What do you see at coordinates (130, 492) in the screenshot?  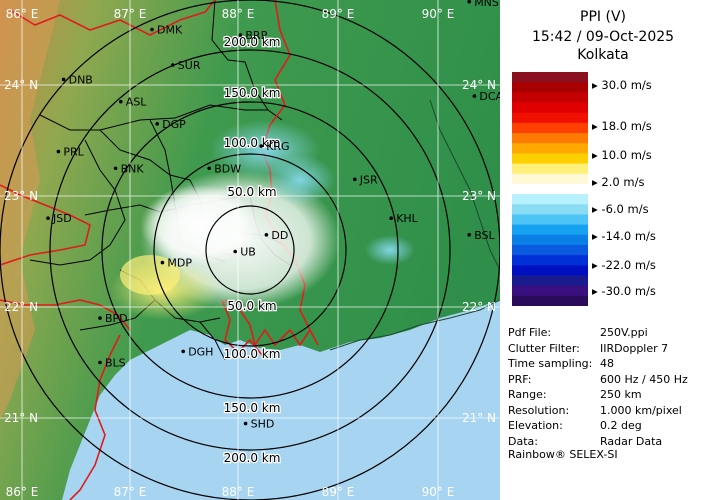 I see `lon-label-bottom: 87° E` at bounding box center [130, 492].